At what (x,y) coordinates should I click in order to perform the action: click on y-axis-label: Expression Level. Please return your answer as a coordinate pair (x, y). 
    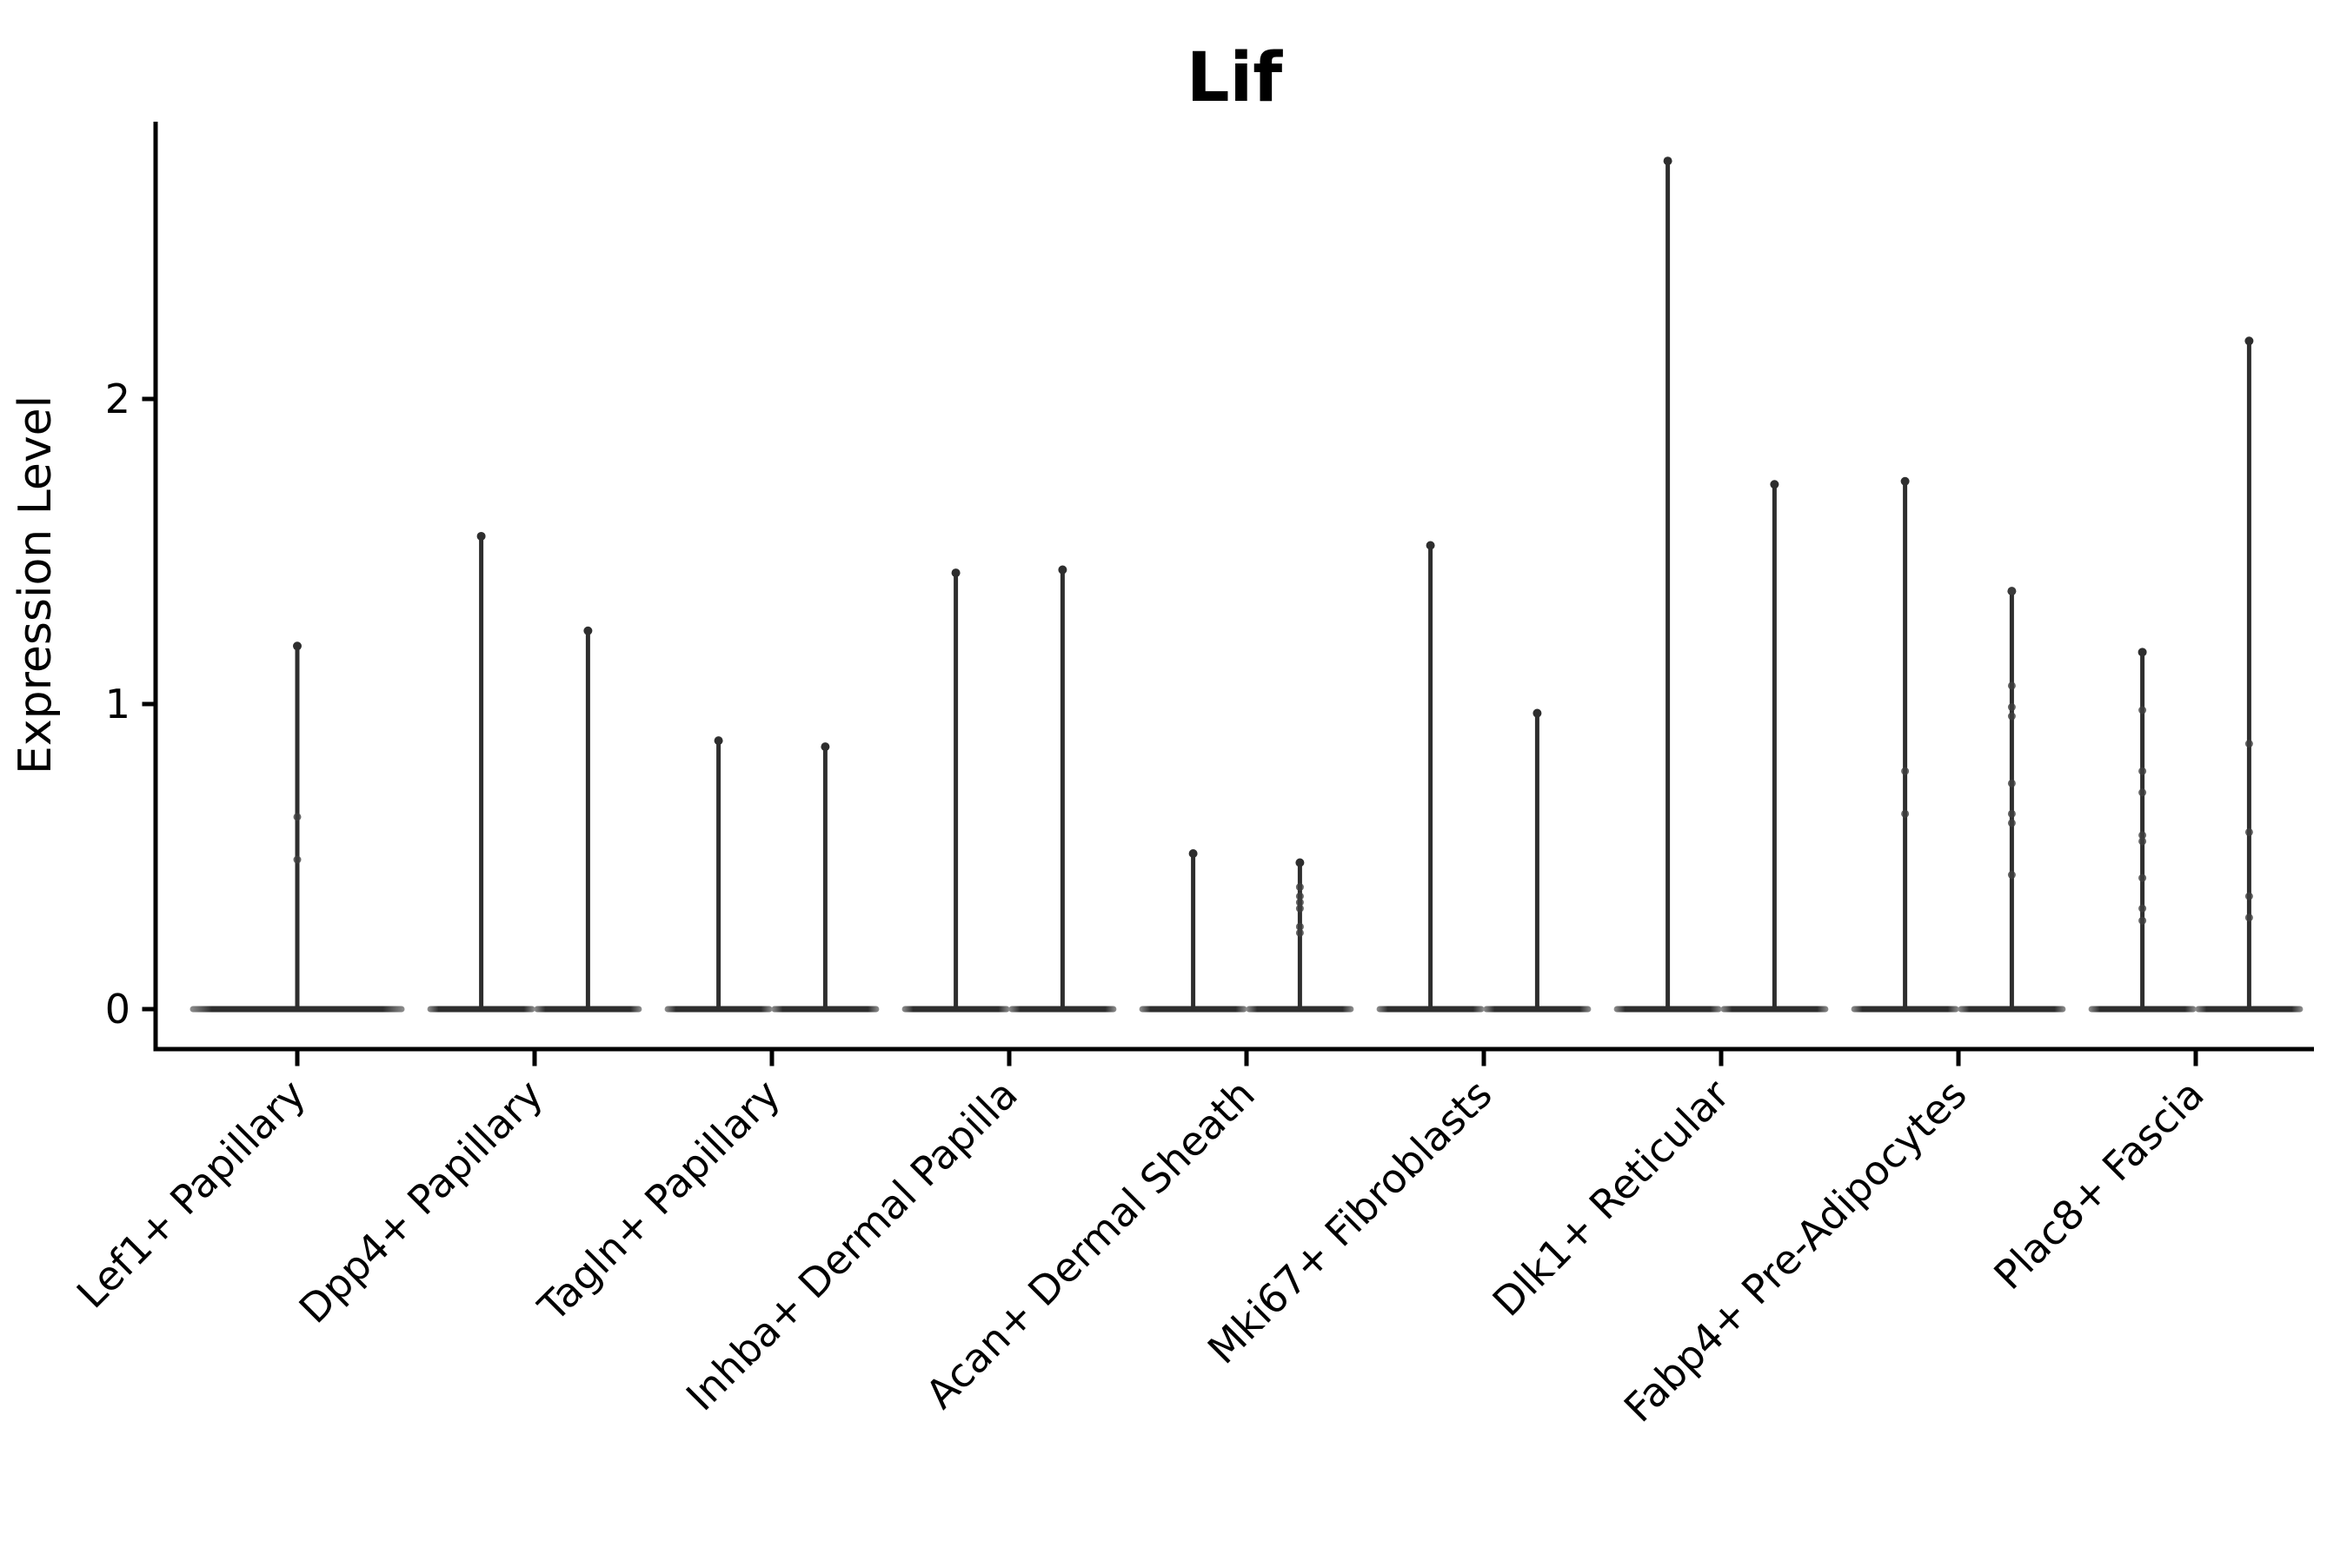
    Looking at the image, I should click on (36, 584).